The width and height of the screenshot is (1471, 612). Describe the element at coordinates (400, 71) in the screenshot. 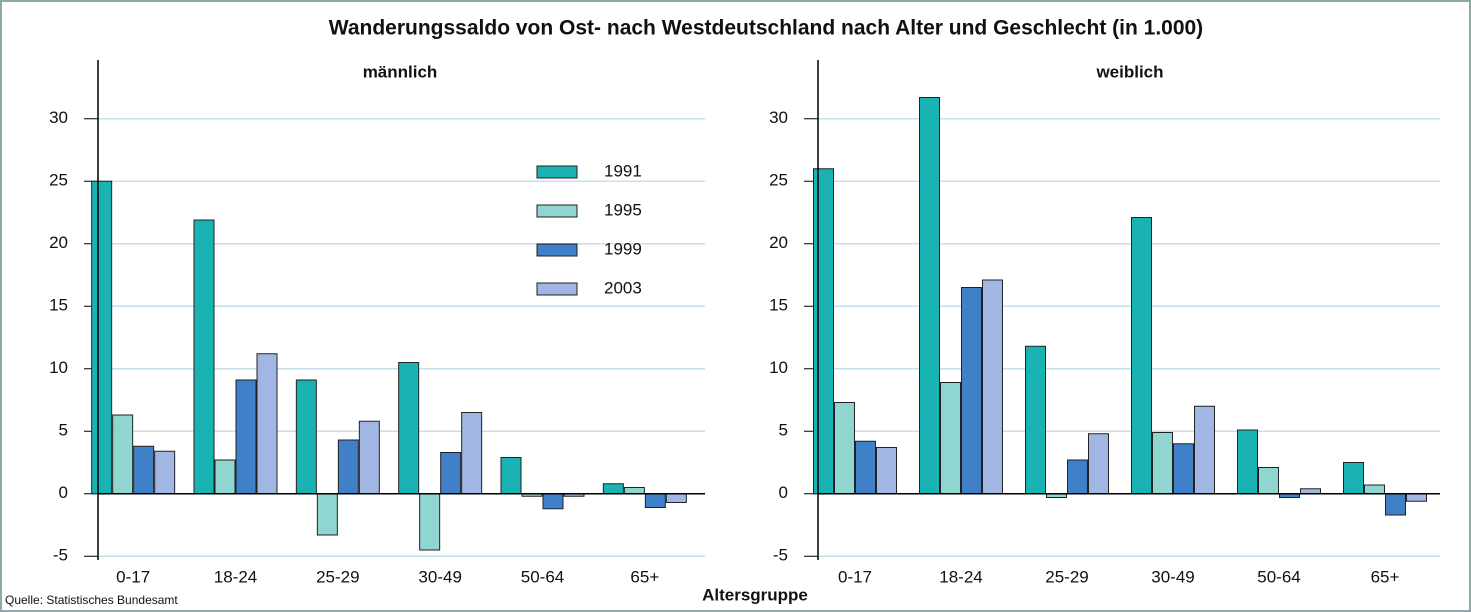

I see `subtitle: männlich` at that location.